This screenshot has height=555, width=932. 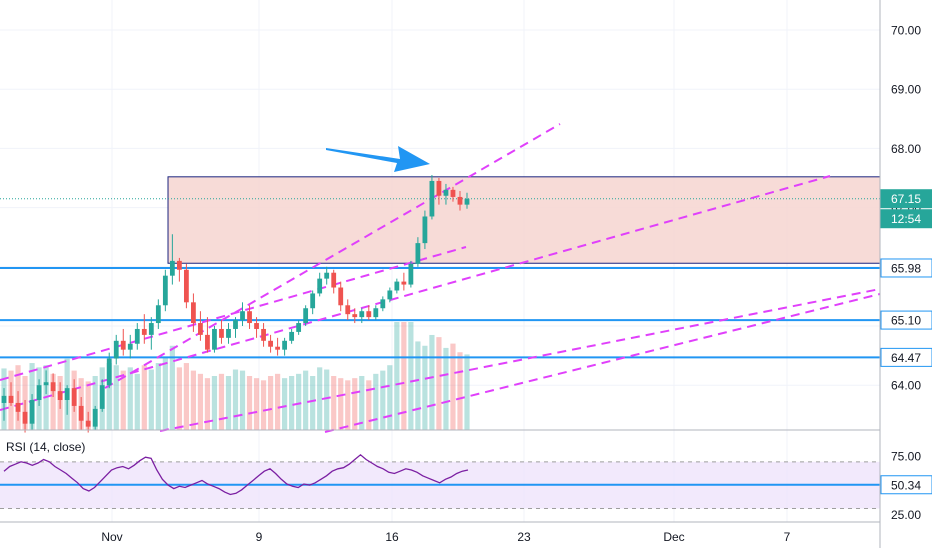 I want to click on annotation-layer, so click(x=378, y=159).